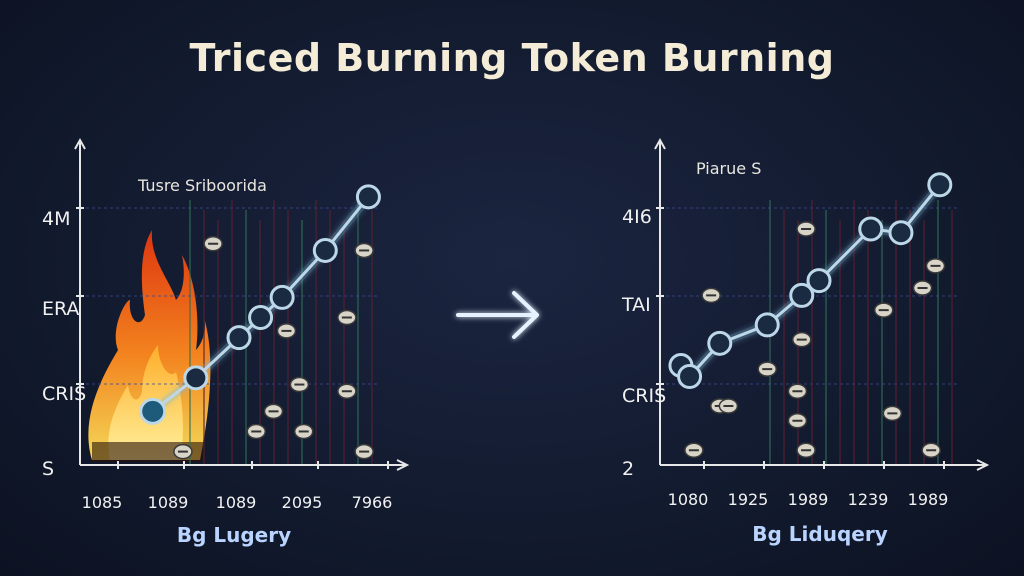 Image resolution: width=1024 pixels, height=576 pixels. What do you see at coordinates (728, 168) in the screenshot?
I see `right-chart-title: Piarue S` at bounding box center [728, 168].